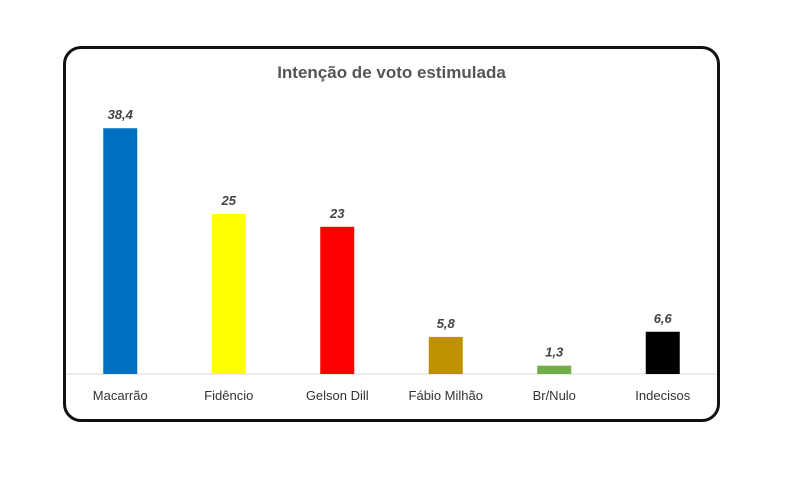 The width and height of the screenshot is (800, 500). Describe the element at coordinates (446, 323) in the screenshot. I see `data-label-3: 5,8` at that location.